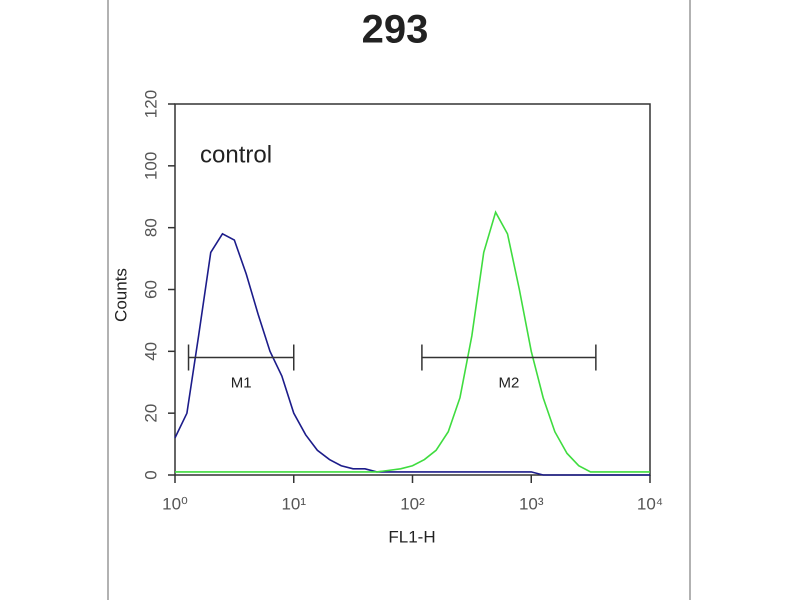  I want to click on marker-label: M2, so click(508, 382).